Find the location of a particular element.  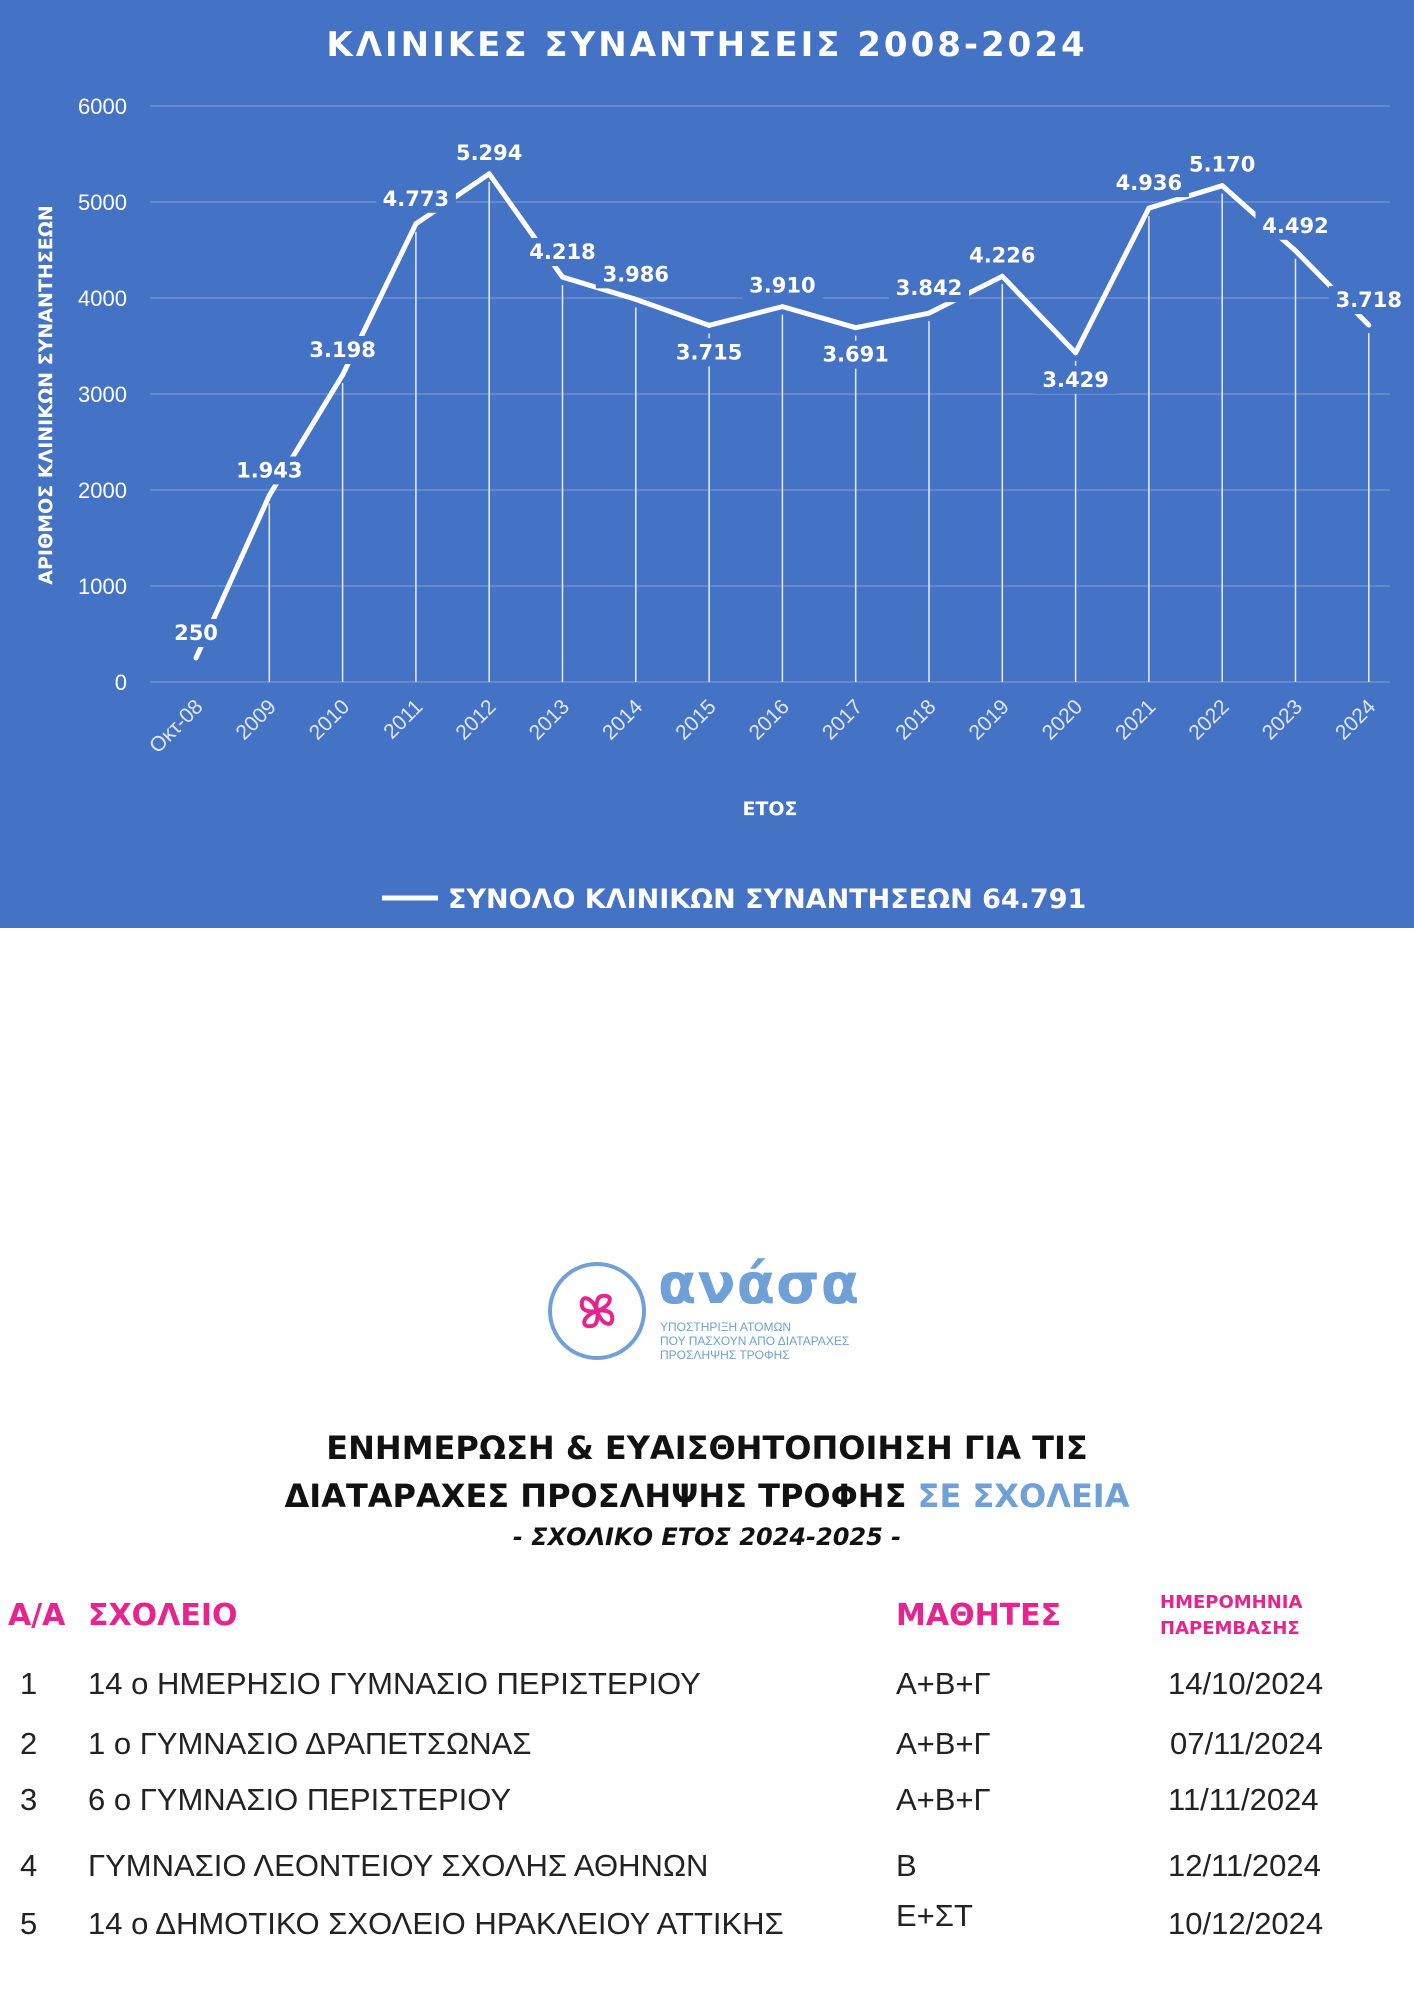

x-tick-label: 2016 is located at coordinates (769, 719).